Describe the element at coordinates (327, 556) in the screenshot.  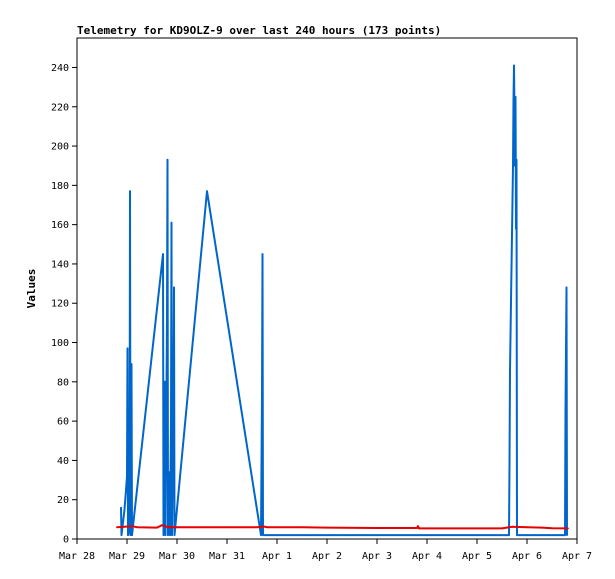
I see `x-tick-label: Apr 2` at that location.